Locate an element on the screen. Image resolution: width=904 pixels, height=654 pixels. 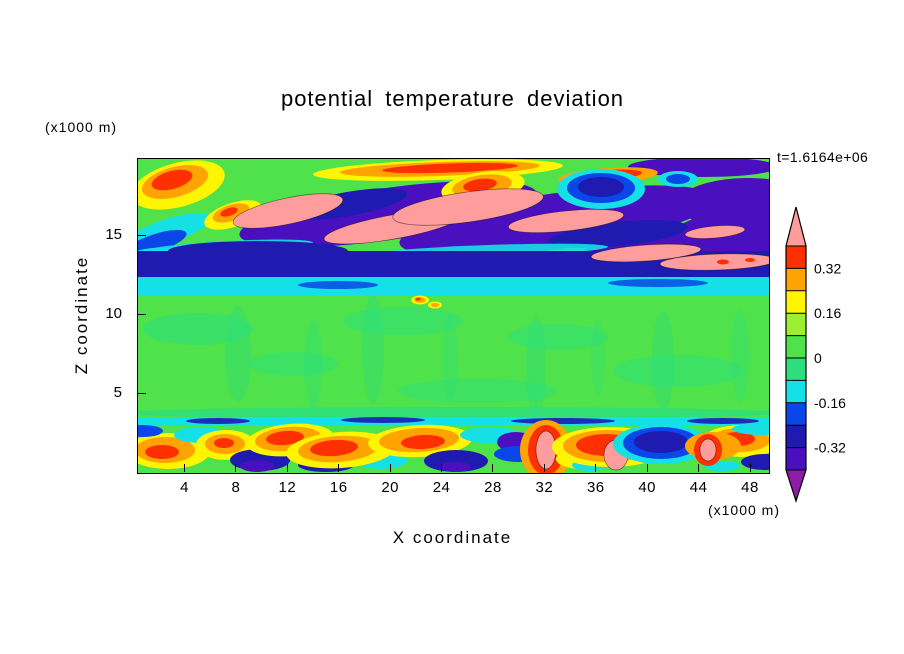
x-tick-label: 8 is located at coordinates (236, 487).